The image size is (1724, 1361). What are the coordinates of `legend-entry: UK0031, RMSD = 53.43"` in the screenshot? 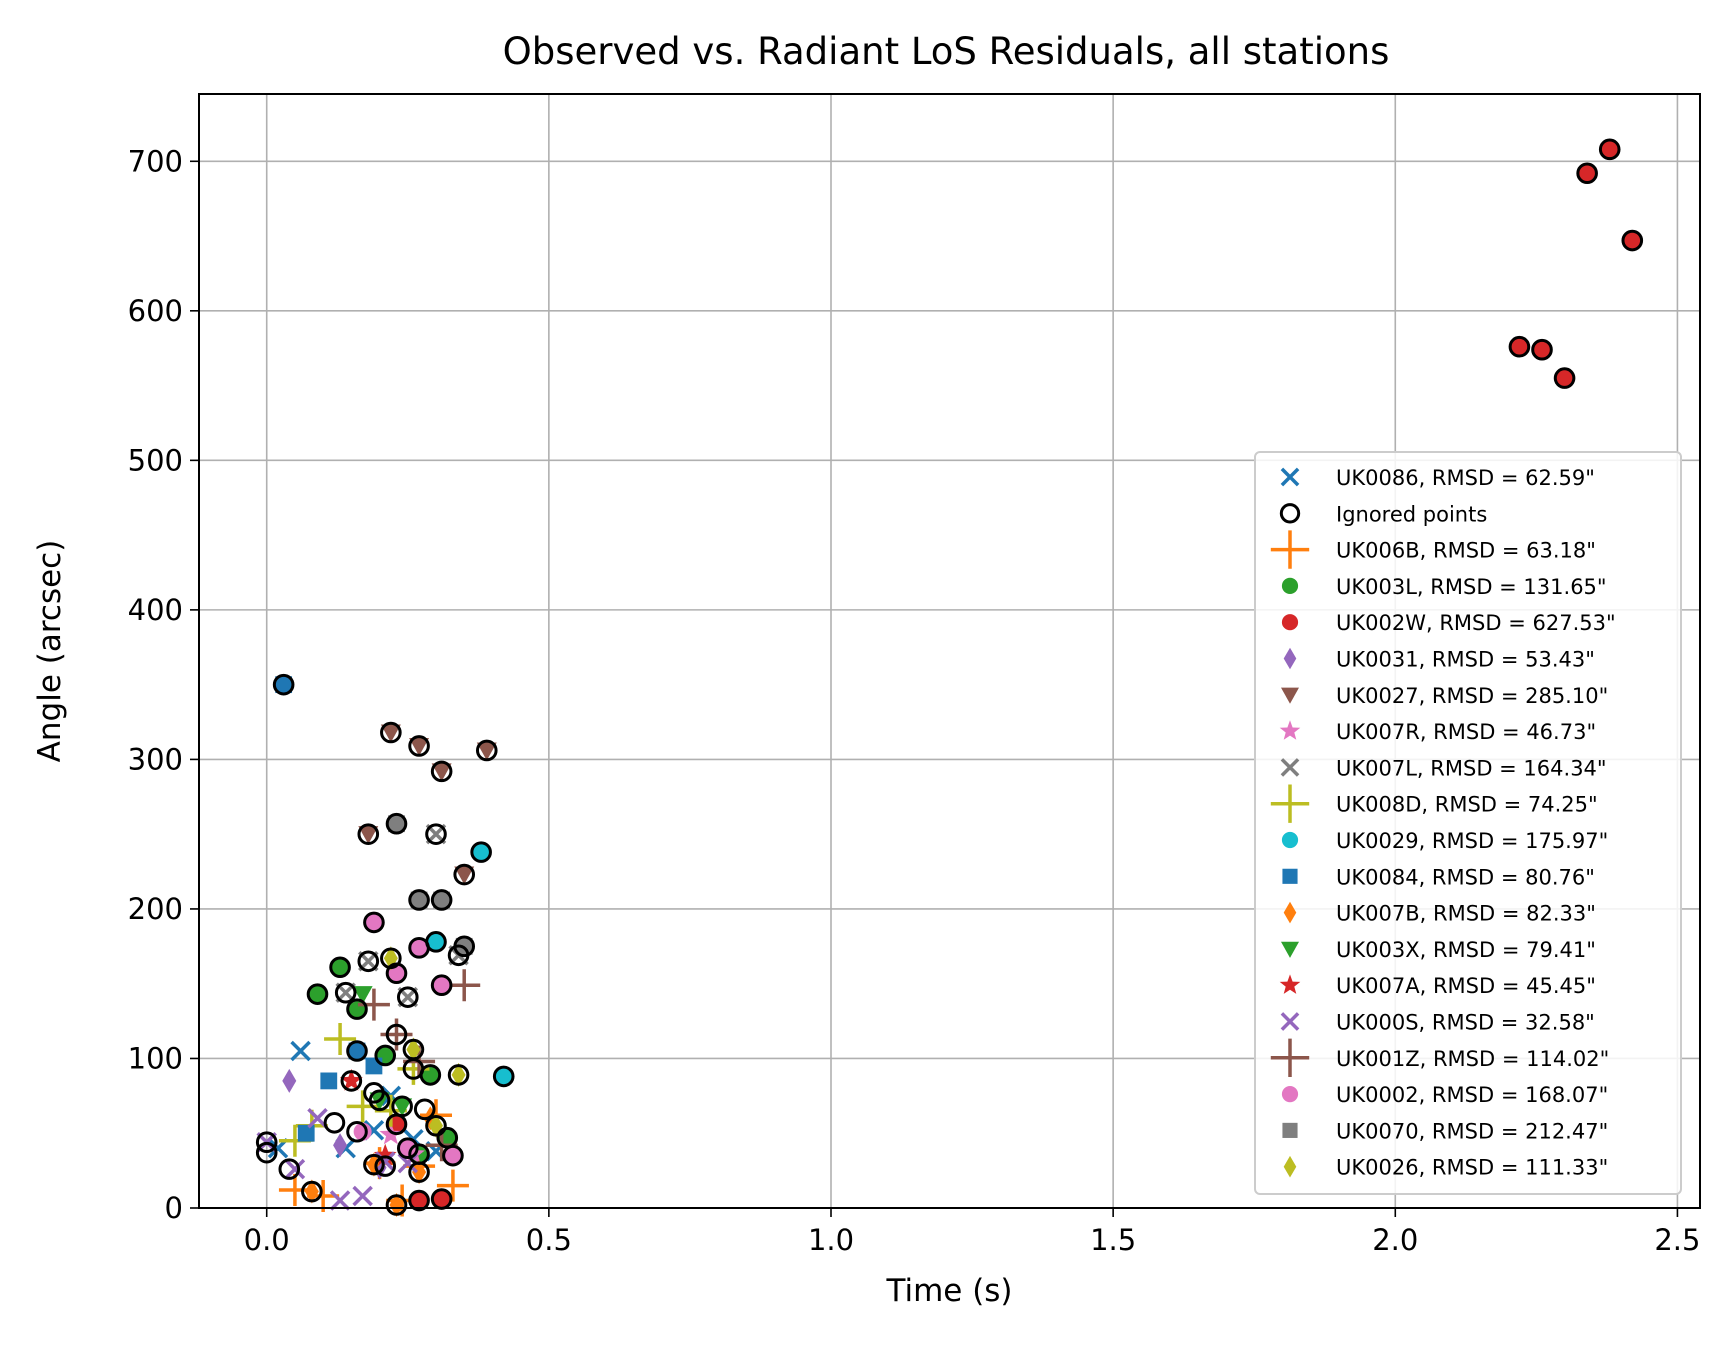 It's located at (1439, 659).